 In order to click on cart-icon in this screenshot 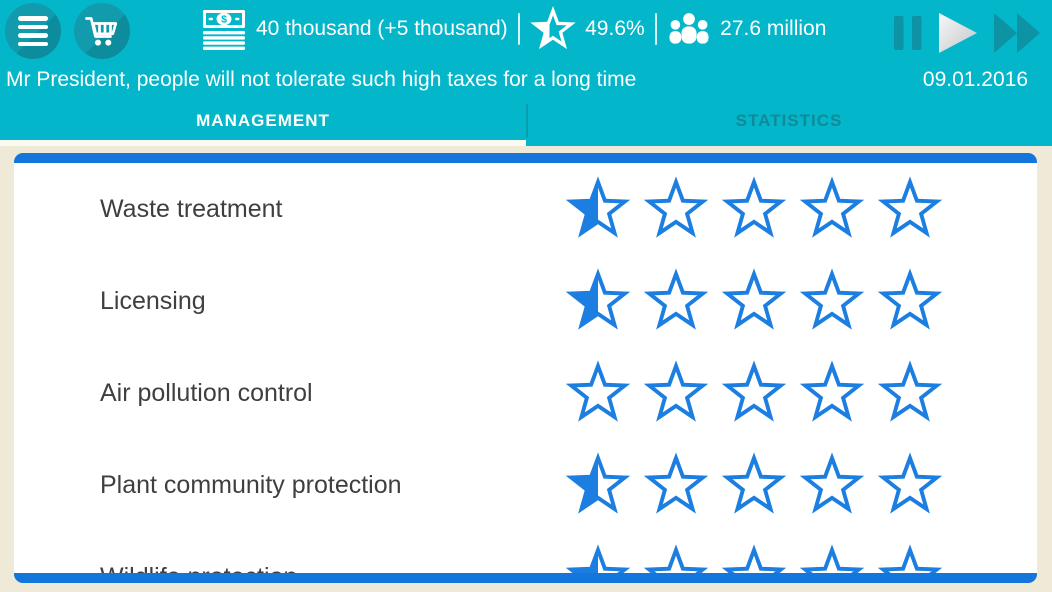, I will do `click(101, 31)`.